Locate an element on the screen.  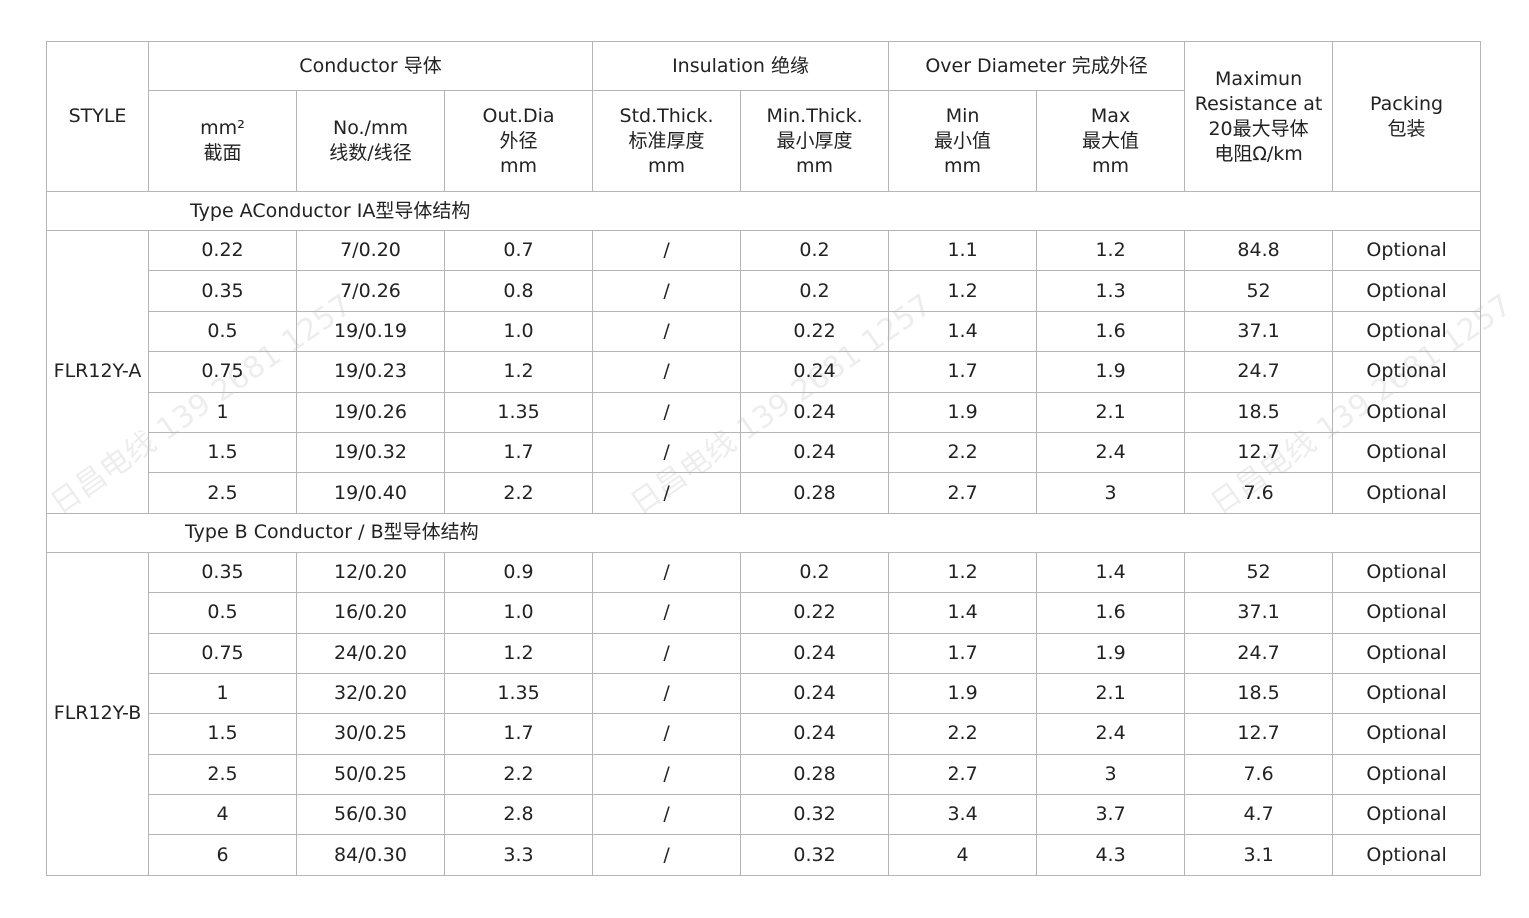
cell-strands: 19/0.26 is located at coordinates (370, 412).